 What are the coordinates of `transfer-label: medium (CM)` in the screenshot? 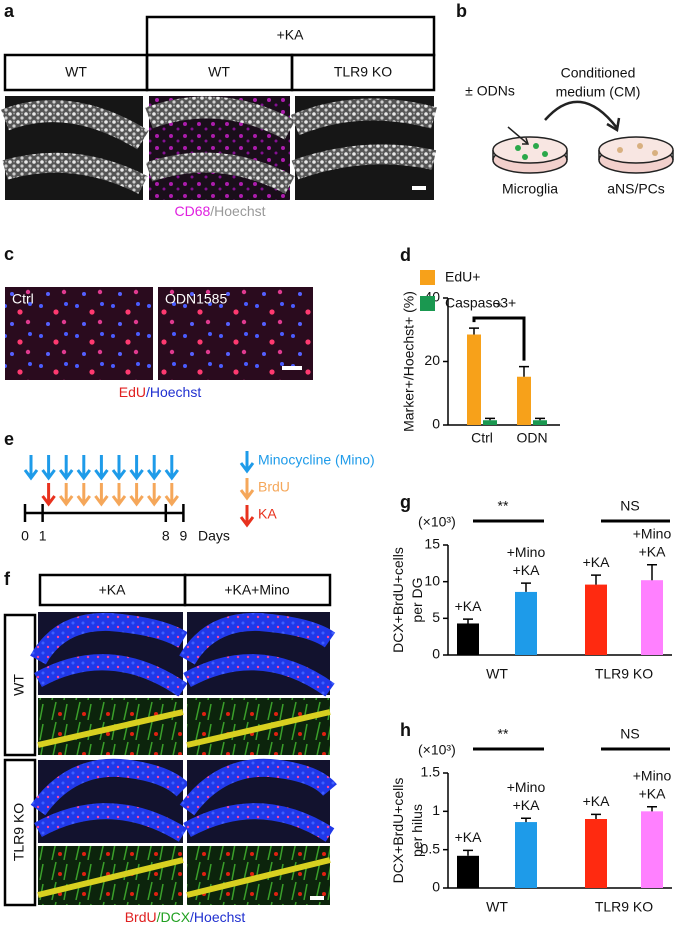 It's located at (598, 92).